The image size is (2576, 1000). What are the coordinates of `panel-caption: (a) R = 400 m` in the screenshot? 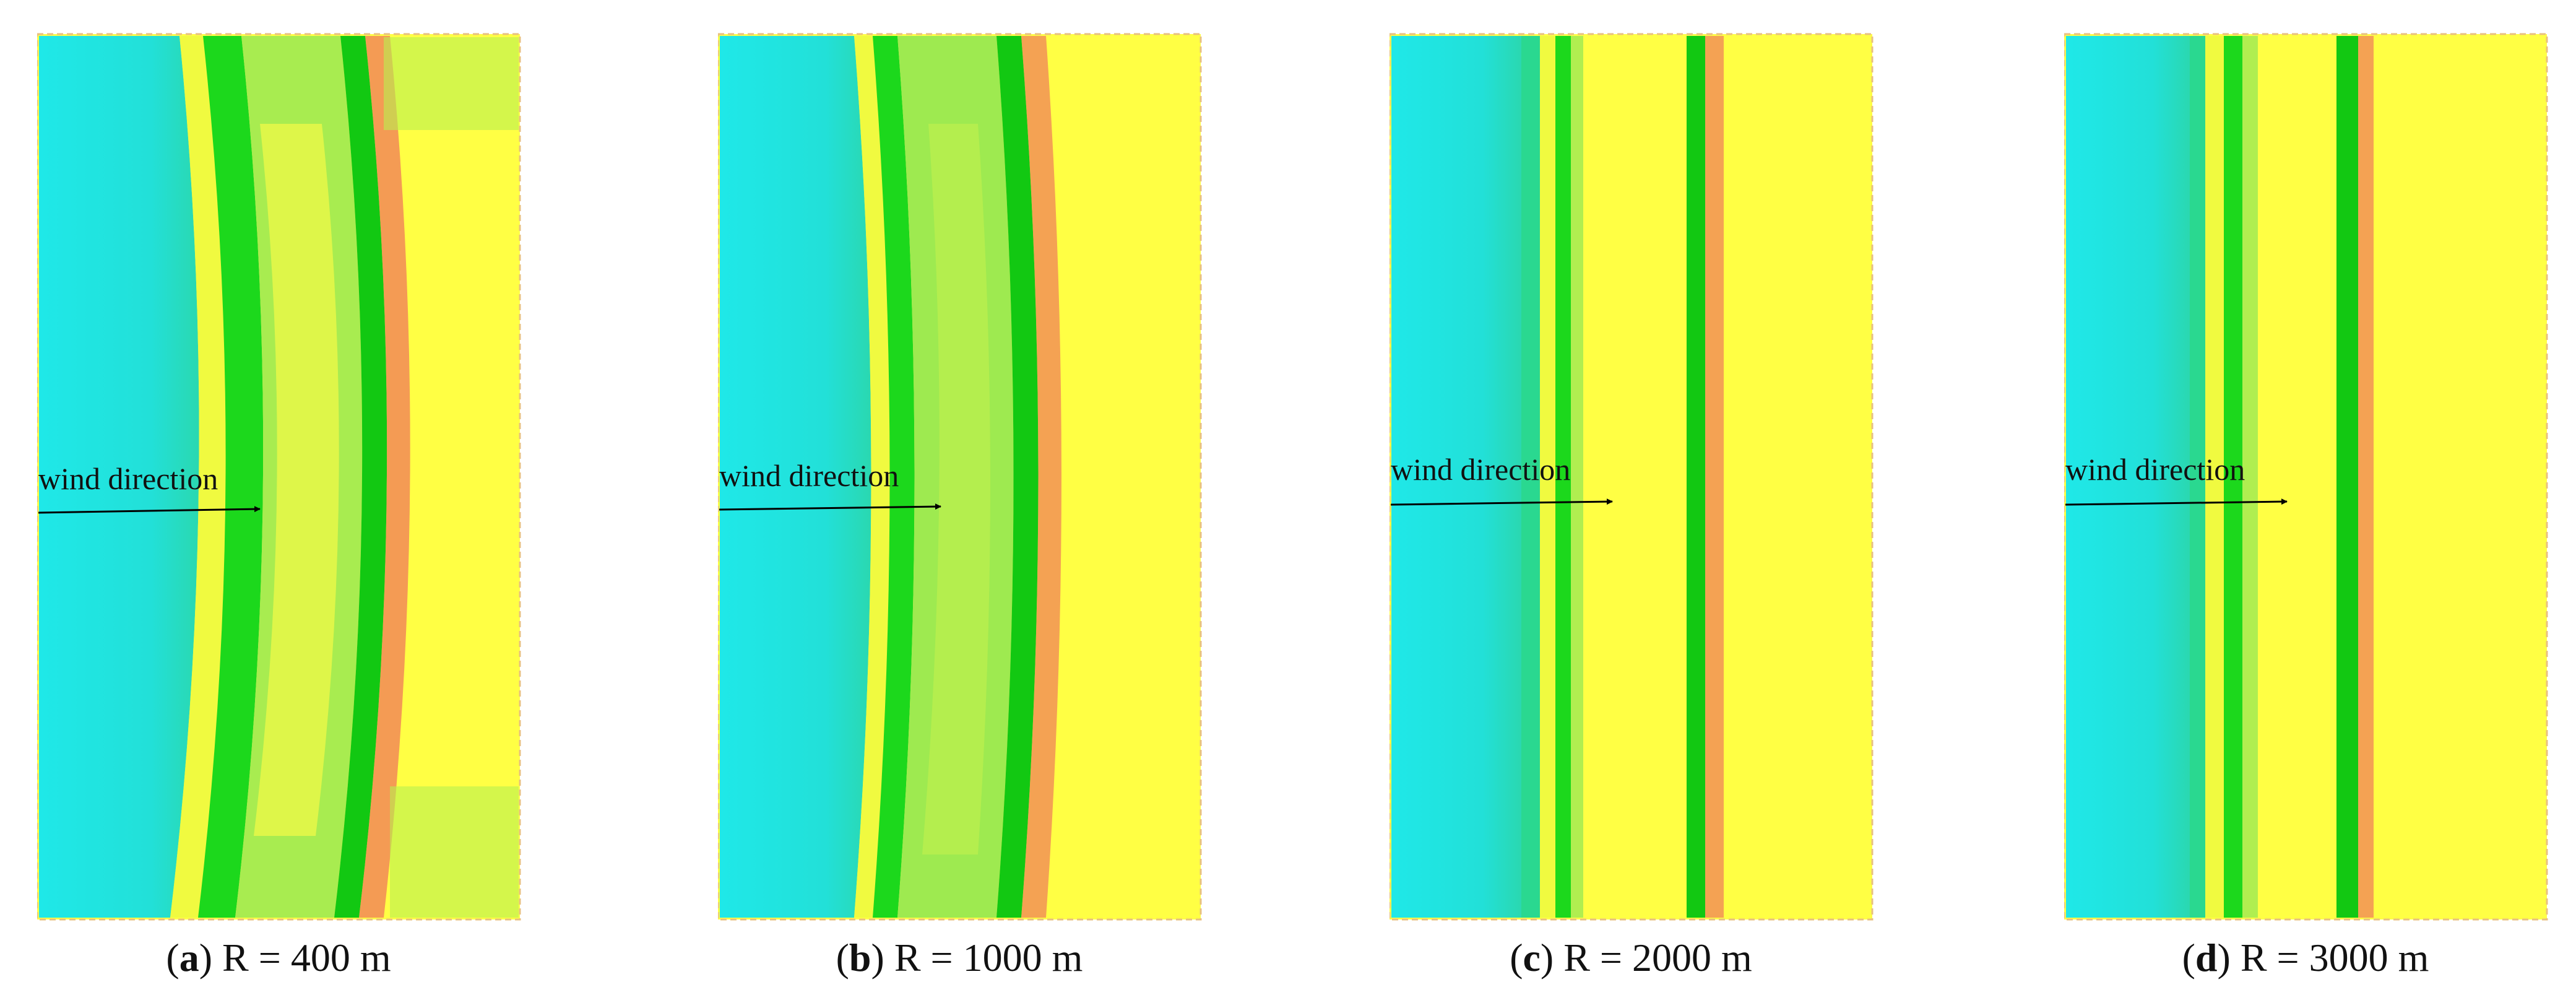 It's located at (278, 958).